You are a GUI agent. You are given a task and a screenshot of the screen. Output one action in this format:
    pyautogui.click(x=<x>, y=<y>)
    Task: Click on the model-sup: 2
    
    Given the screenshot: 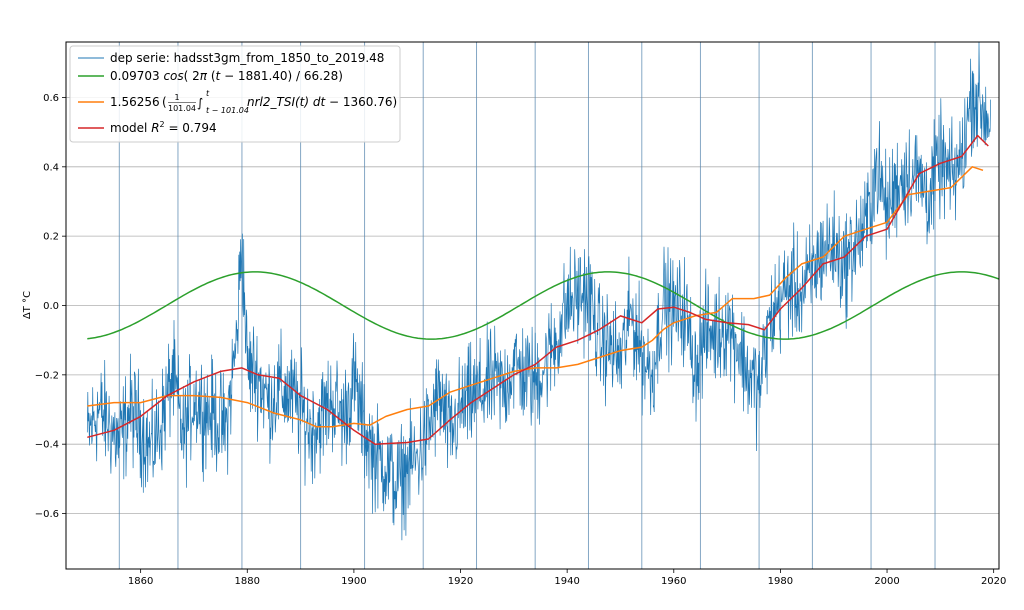 What is the action you would take?
    pyautogui.click(x=162, y=124)
    